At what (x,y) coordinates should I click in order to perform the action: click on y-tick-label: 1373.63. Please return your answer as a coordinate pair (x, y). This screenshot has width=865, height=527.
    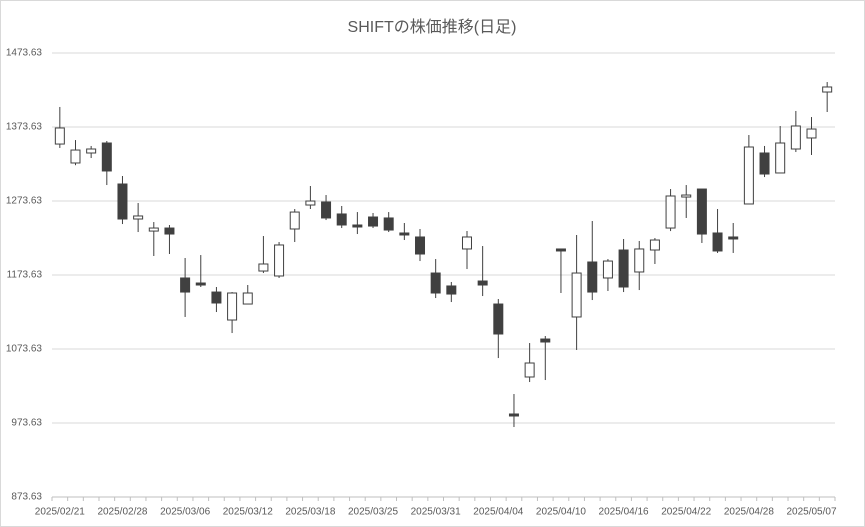
    Looking at the image, I should click on (24, 127).